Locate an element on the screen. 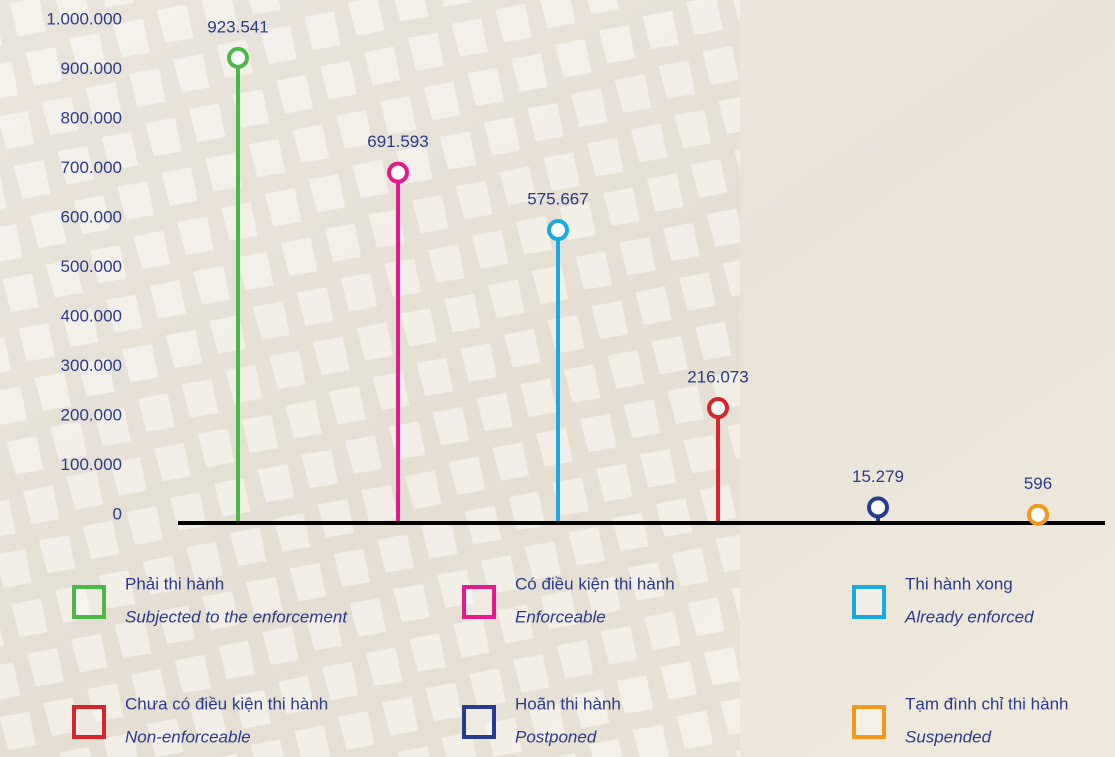 The height and width of the screenshot is (757, 1115). legend-label: Có điều kiện thi hành is located at coordinates (595, 583).